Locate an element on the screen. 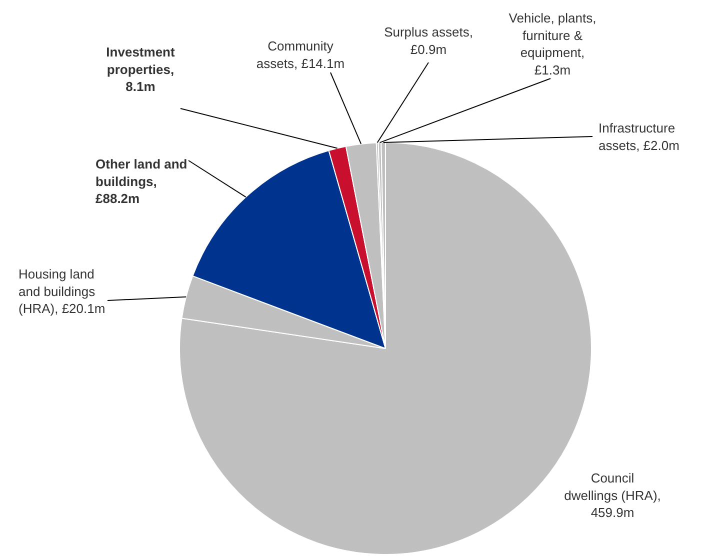 The image size is (714, 558). slice-label: Vehicle, plants, furniture & equipment, £1.3m is located at coordinates (552, 44).